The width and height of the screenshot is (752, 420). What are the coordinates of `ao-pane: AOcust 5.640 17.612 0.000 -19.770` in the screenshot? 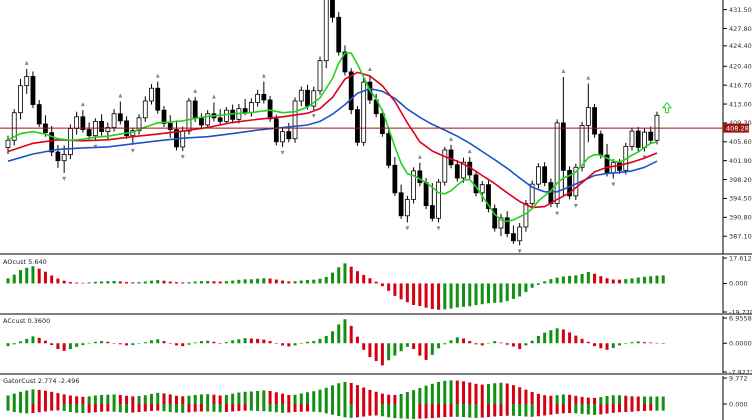 It's located at (377, 285).